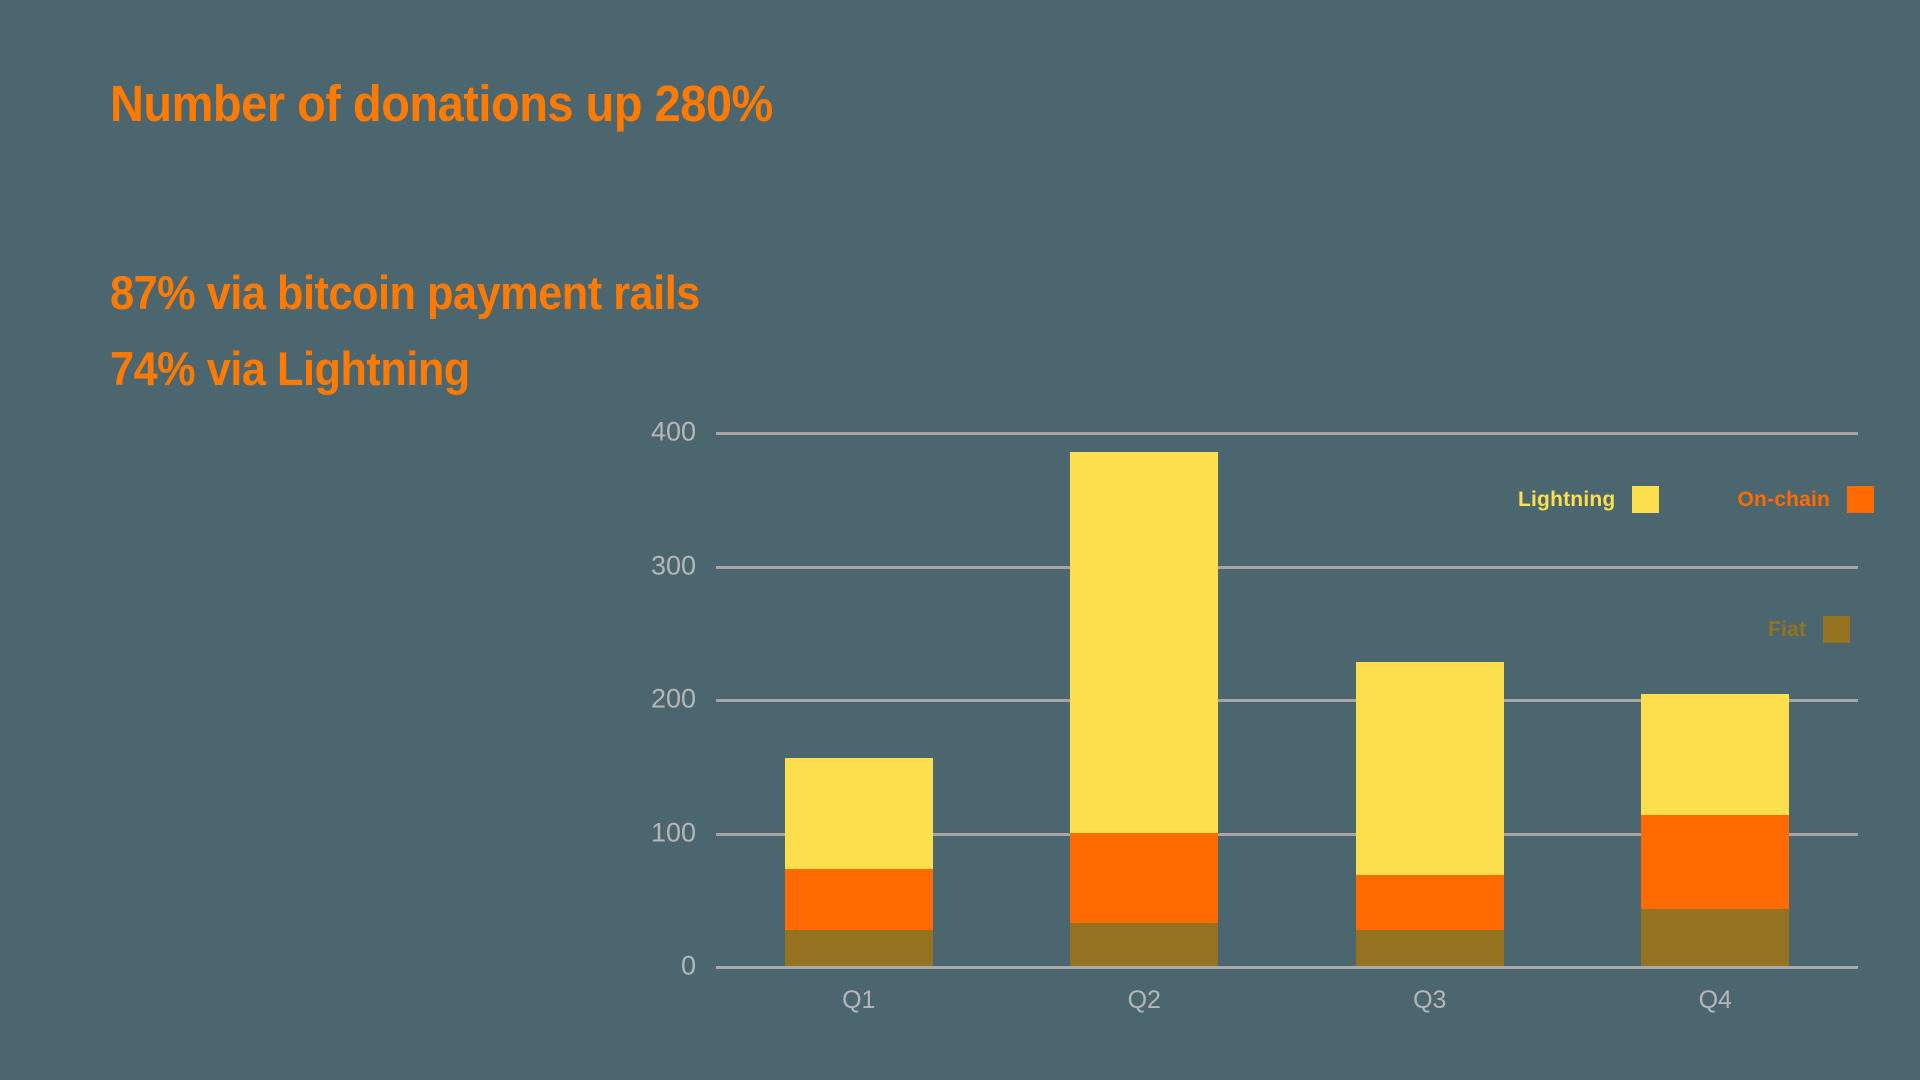 The width and height of the screenshot is (1920, 1080). I want to click on legend-item-onchain: On-chain, so click(1806, 499).